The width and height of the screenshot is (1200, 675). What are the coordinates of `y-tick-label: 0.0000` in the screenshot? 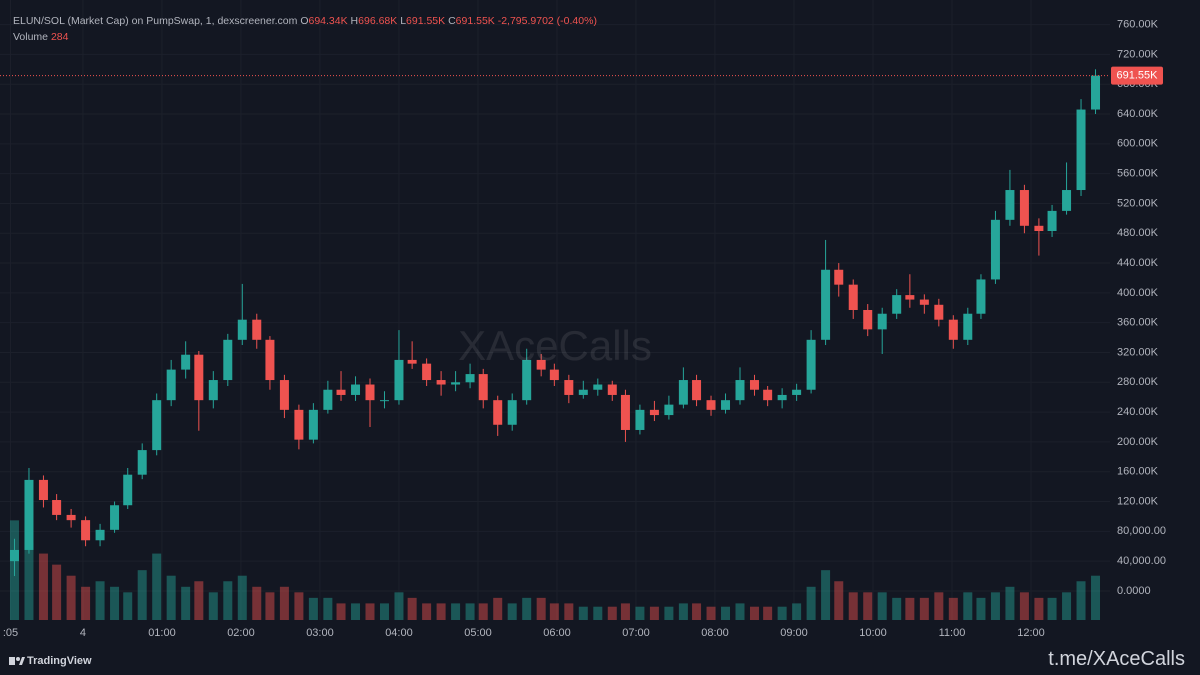 It's located at (1134, 591).